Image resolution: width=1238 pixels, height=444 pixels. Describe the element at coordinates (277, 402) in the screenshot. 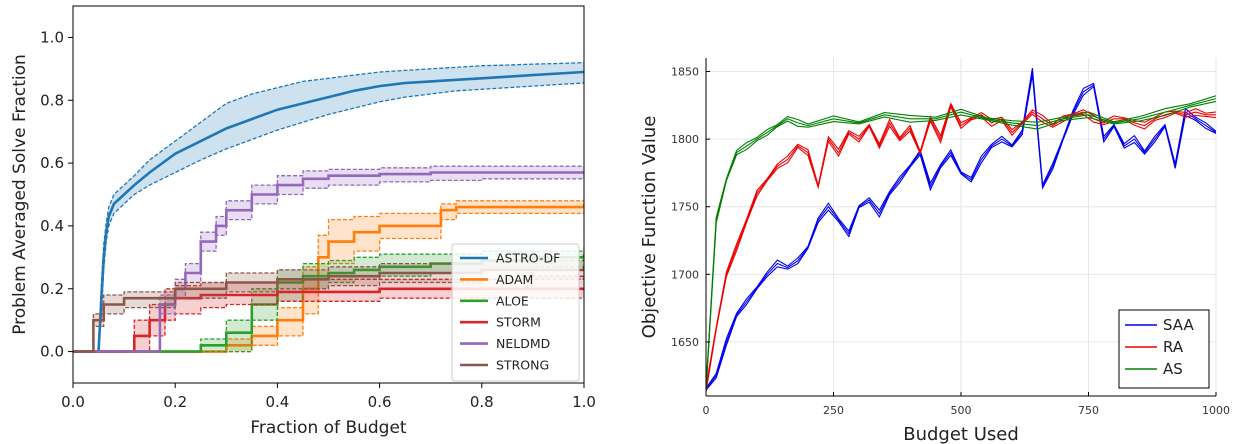

I see `x-tick-label: 0.4` at that location.